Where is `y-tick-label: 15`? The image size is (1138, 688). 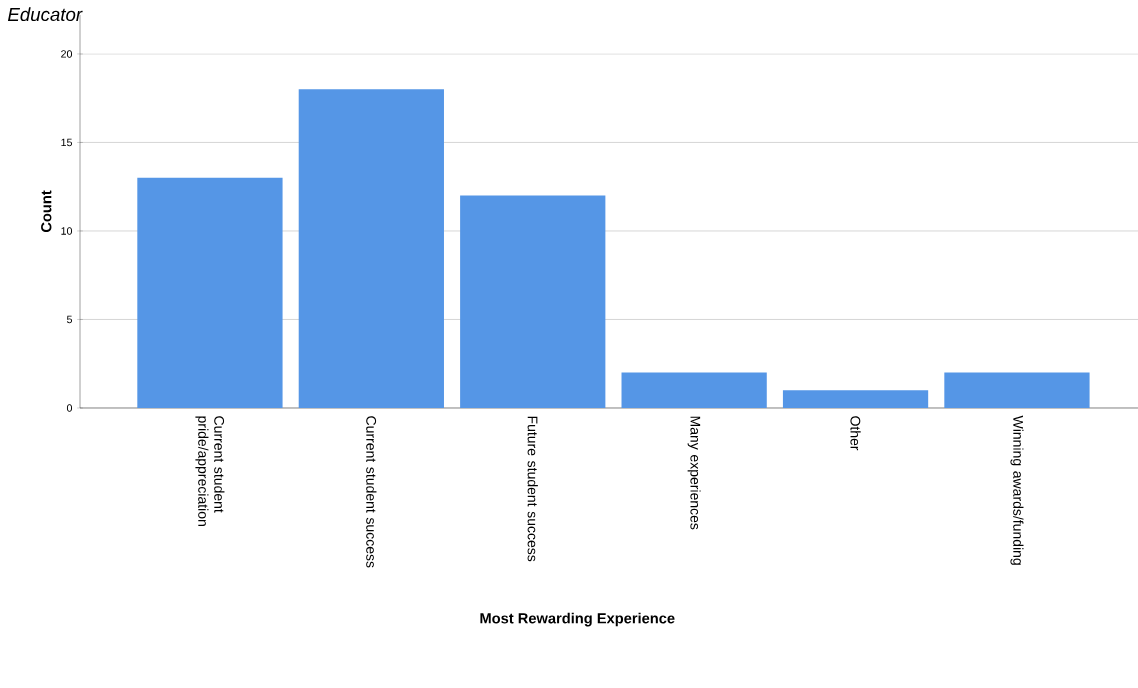 y-tick-label: 15 is located at coordinates (66, 142).